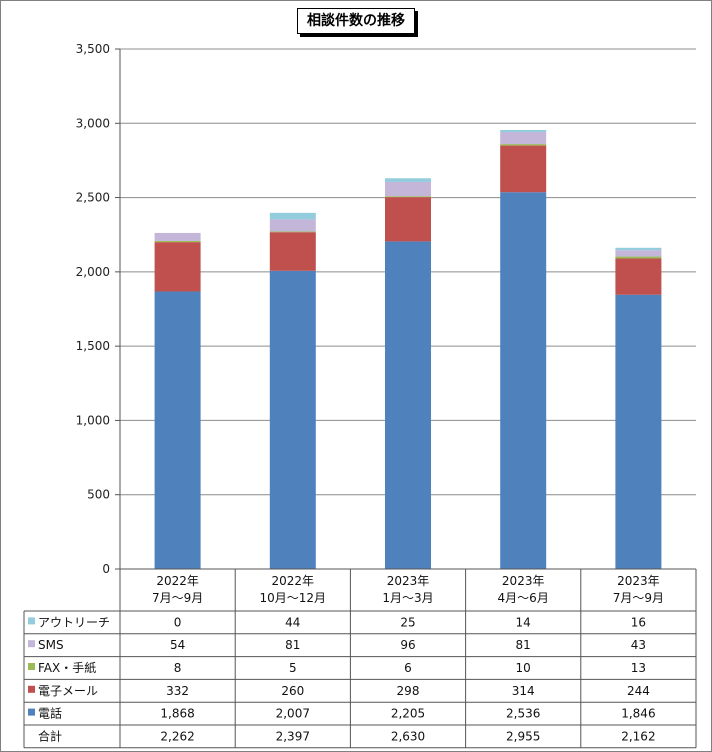 Image resolution: width=712 pixels, height=752 pixels. I want to click on legend-label: SMS, so click(51, 645).